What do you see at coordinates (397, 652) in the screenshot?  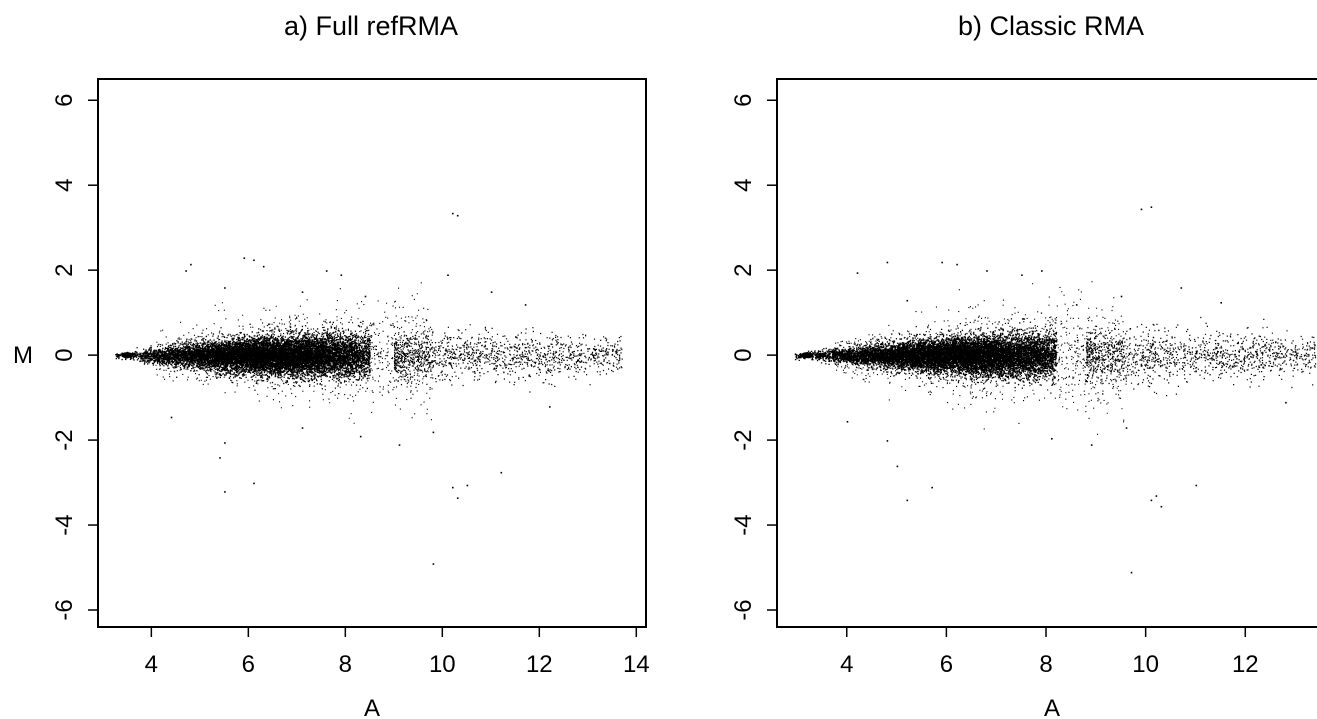 I see `panel-a-x-axis: 4 6 8 10 12 14` at bounding box center [397, 652].